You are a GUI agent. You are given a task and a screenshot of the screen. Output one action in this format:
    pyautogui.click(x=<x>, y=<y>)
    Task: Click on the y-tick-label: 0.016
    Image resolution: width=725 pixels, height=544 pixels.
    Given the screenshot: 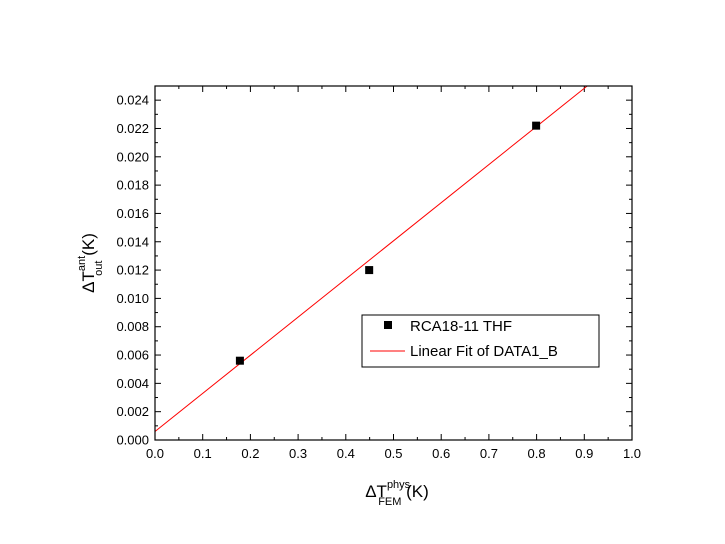 What is the action you would take?
    pyautogui.click(x=132, y=213)
    